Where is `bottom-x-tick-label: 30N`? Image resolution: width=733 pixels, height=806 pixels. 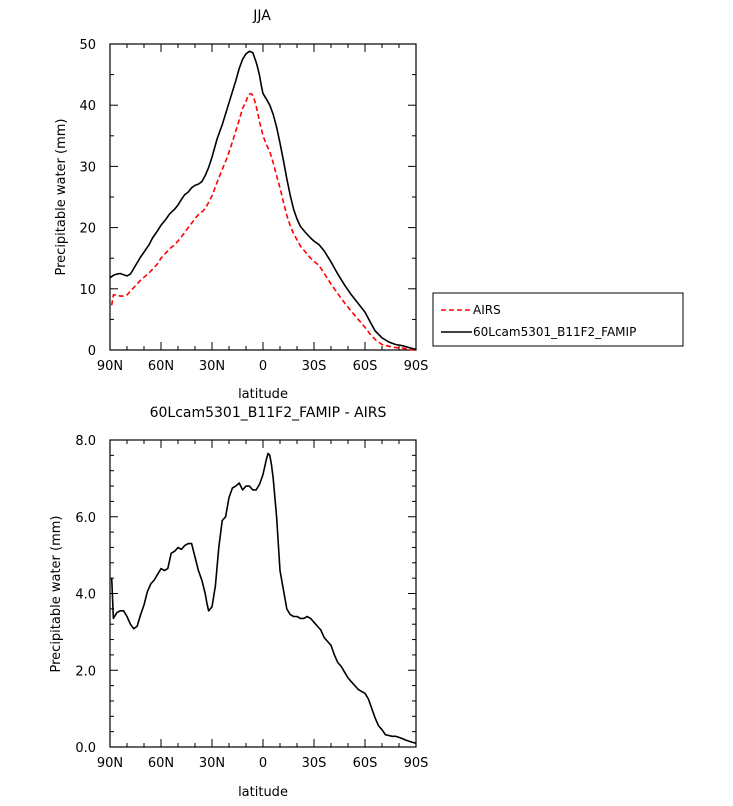
bottom-x-tick-label: 30N is located at coordinates (212, 763).